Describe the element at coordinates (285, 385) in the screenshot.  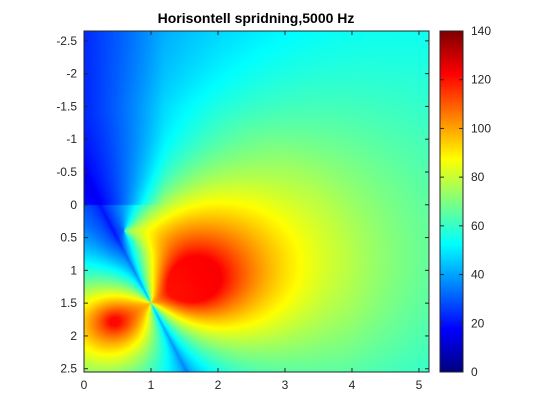
I see `x-tick-label: 3` at that location.